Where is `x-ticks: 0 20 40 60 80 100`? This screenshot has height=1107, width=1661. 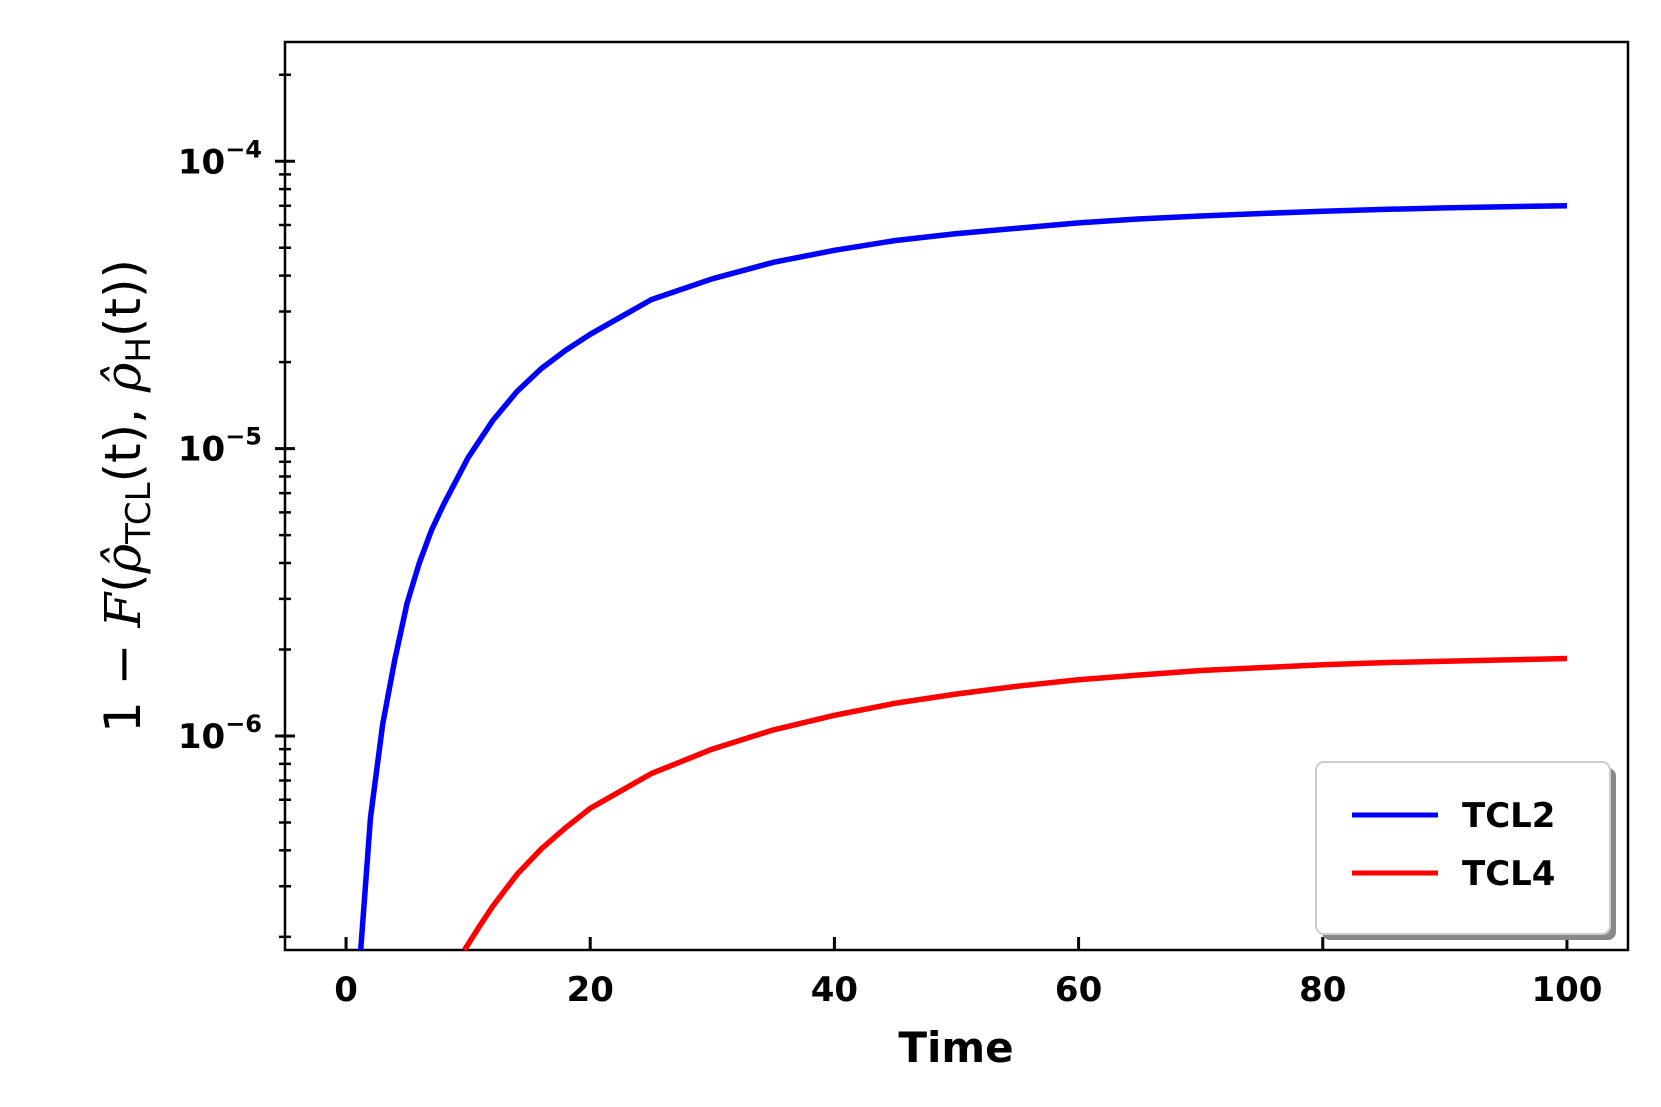
x-ticks: 0 20 40 60 80 100 is located at coordinates (968, 973).